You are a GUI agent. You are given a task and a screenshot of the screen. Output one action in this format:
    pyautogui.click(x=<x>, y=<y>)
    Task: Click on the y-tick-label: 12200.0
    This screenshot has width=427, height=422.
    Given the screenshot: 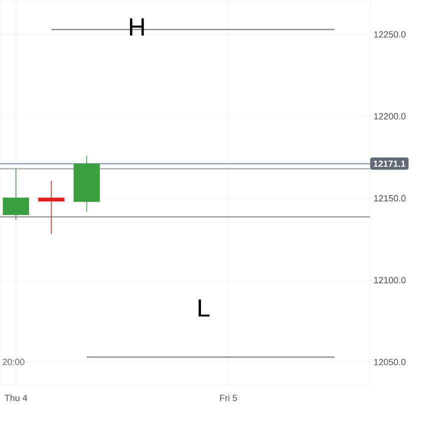 What is the action you would take?
    pyautogui.click(x=390, y=116)
    